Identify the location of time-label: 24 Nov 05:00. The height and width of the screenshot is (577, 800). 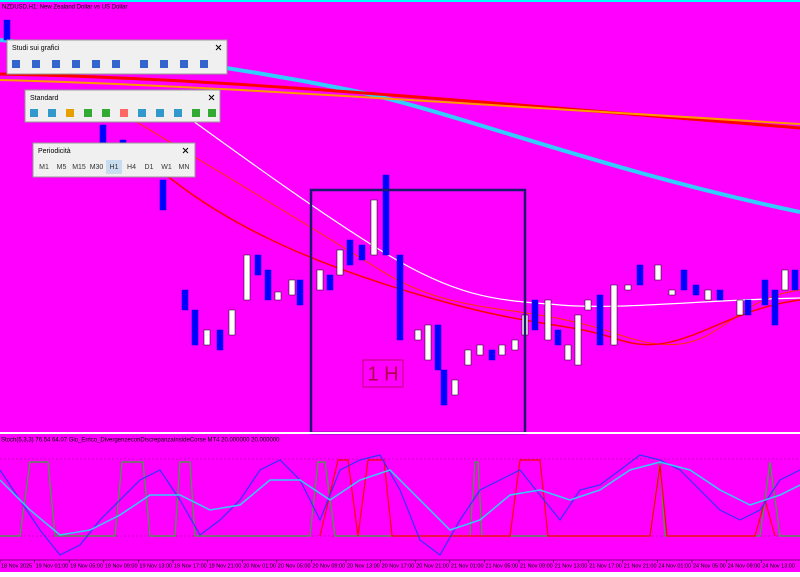
(709, 566).